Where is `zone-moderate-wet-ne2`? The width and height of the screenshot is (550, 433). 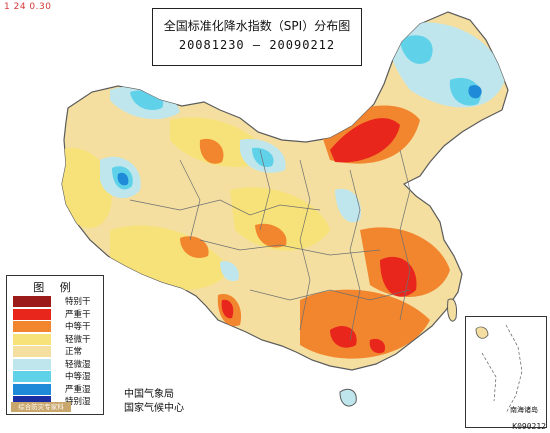
zone-moderate-wet-ne2 is located at coordinates (465, 91).